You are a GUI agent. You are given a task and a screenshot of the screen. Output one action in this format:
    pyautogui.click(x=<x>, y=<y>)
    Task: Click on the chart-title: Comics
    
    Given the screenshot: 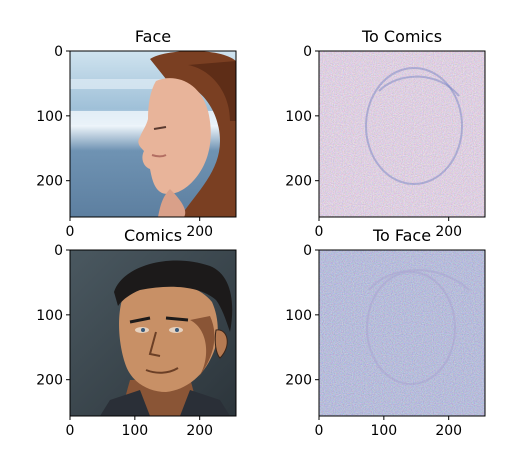 What is the action you would take?
    pyautogui.click(x=153, y=235)
    